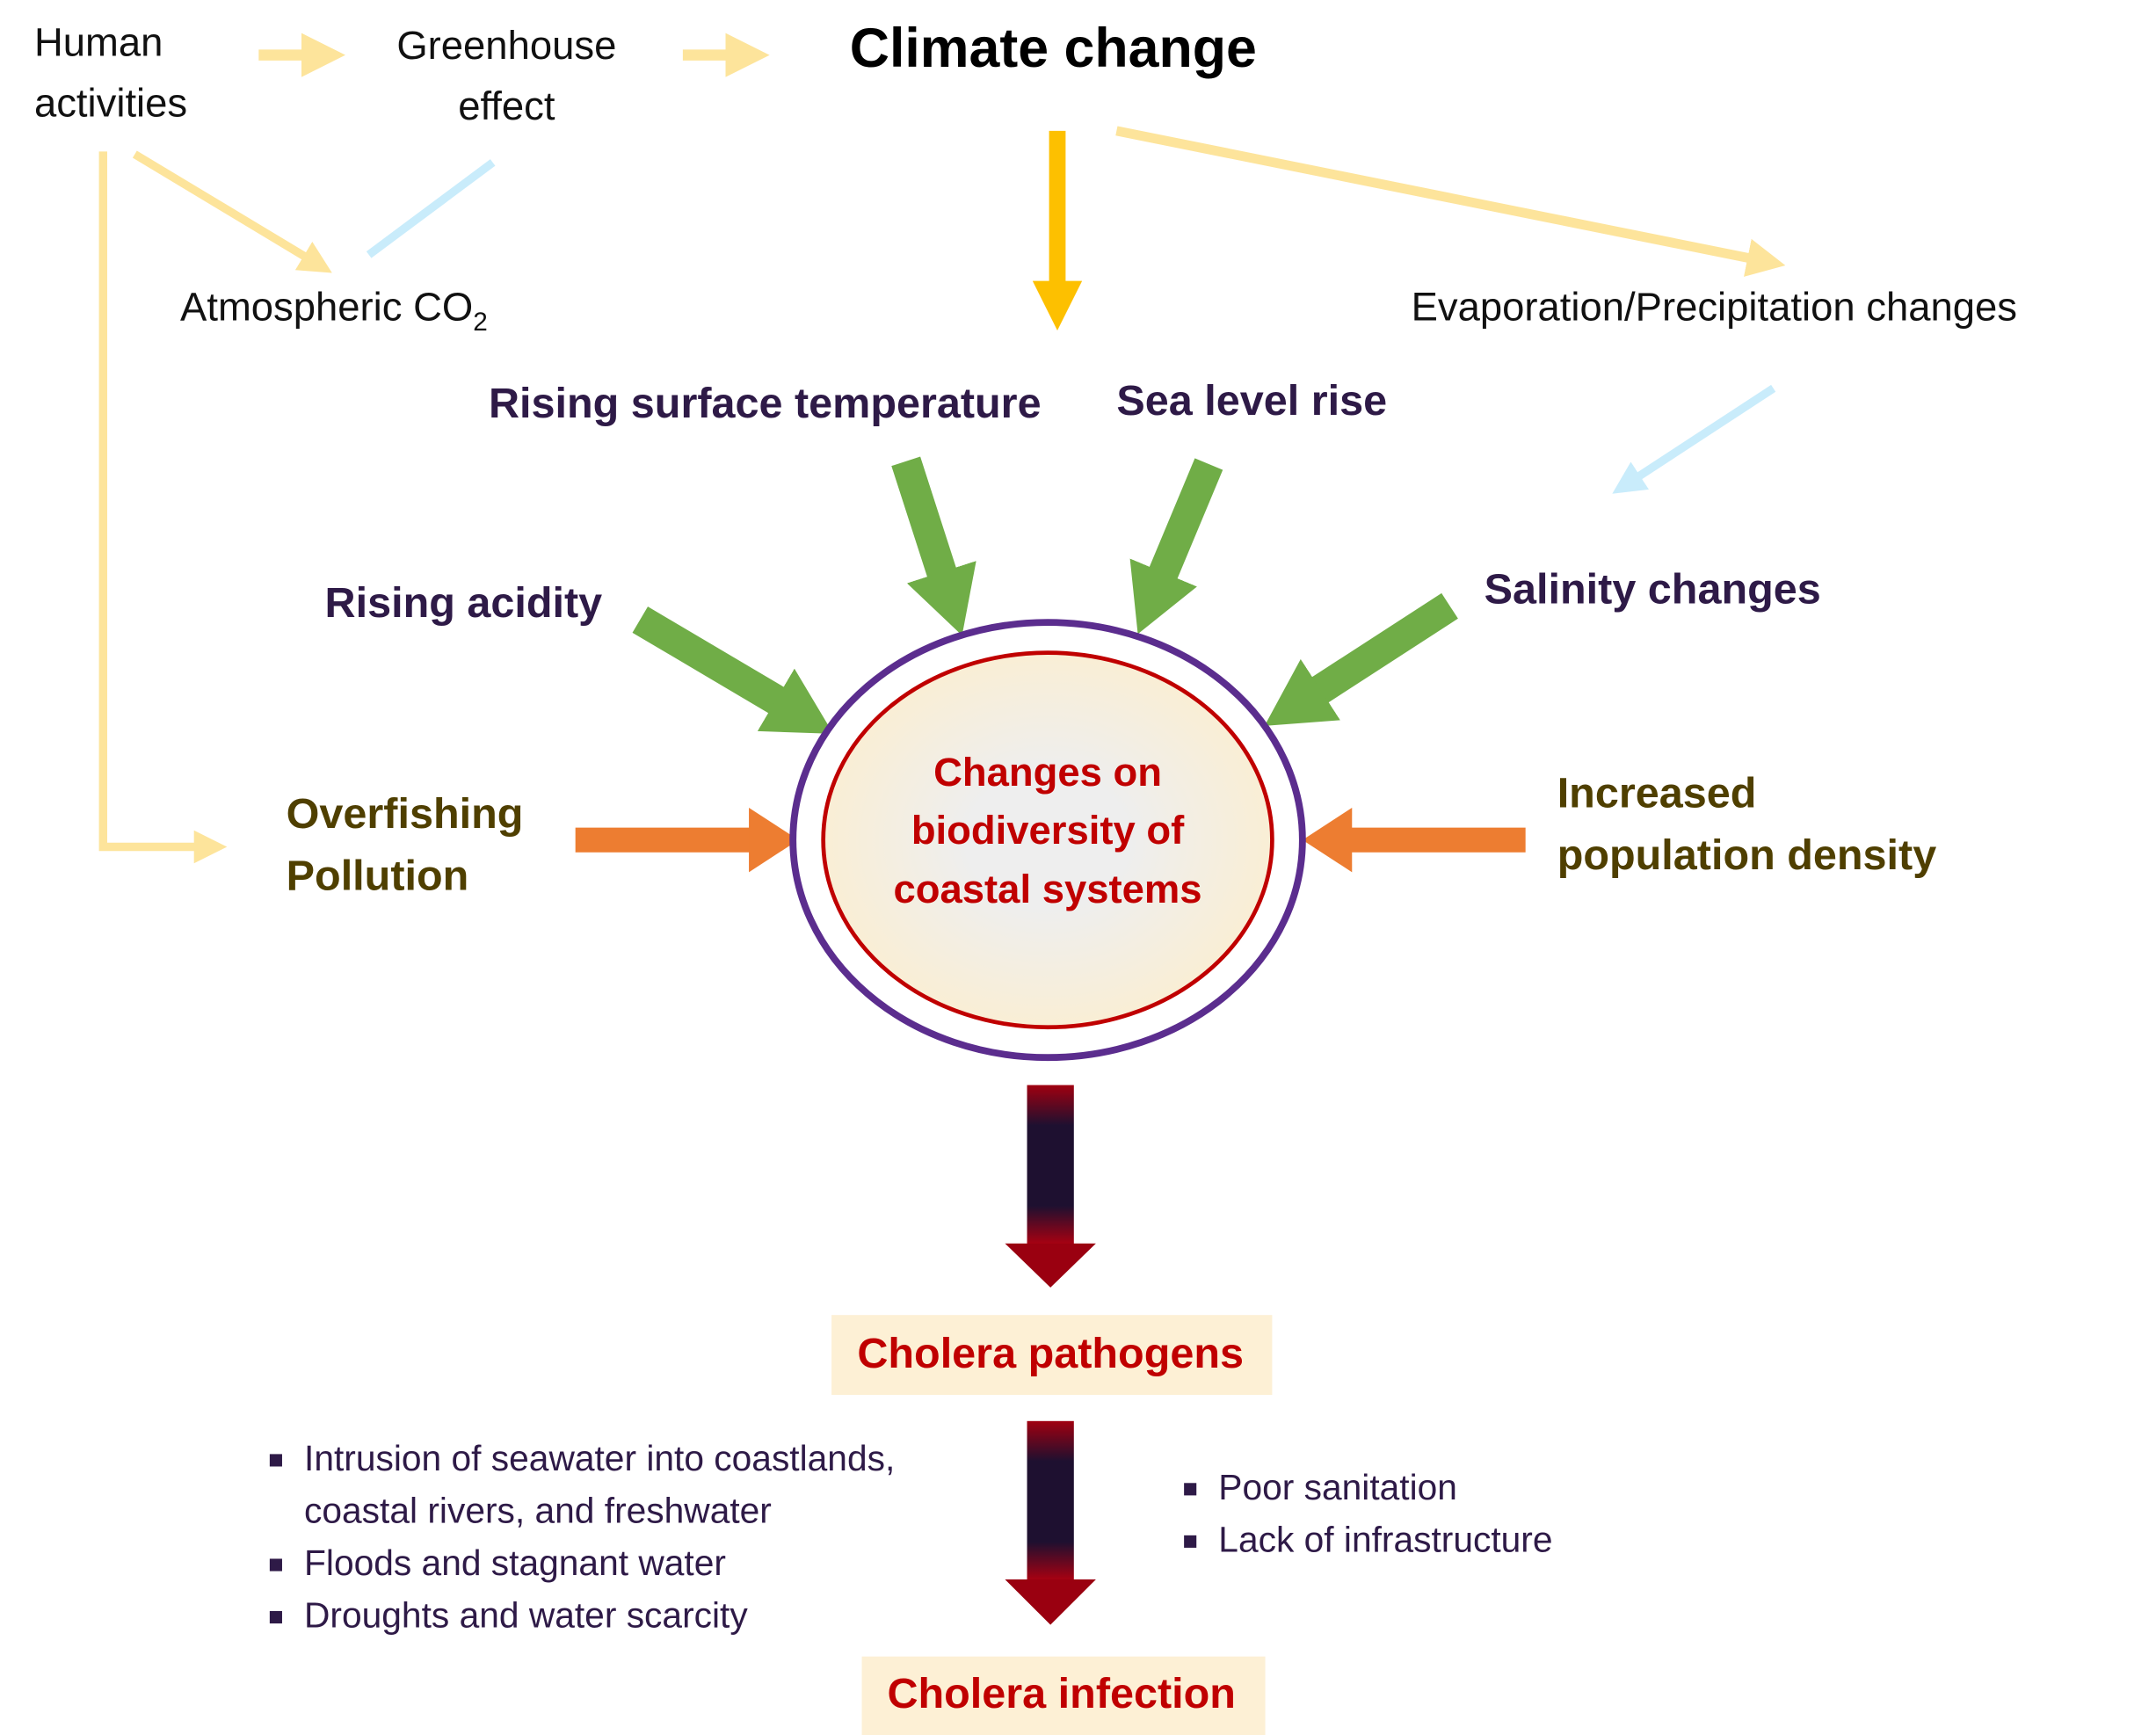 The height and width of the screenshot is (1735, 2156). What do you see at coordinates (326, 306) in the screenshot?
I see `label-text: Atmospheric CO` at bounding box center [326, 306].